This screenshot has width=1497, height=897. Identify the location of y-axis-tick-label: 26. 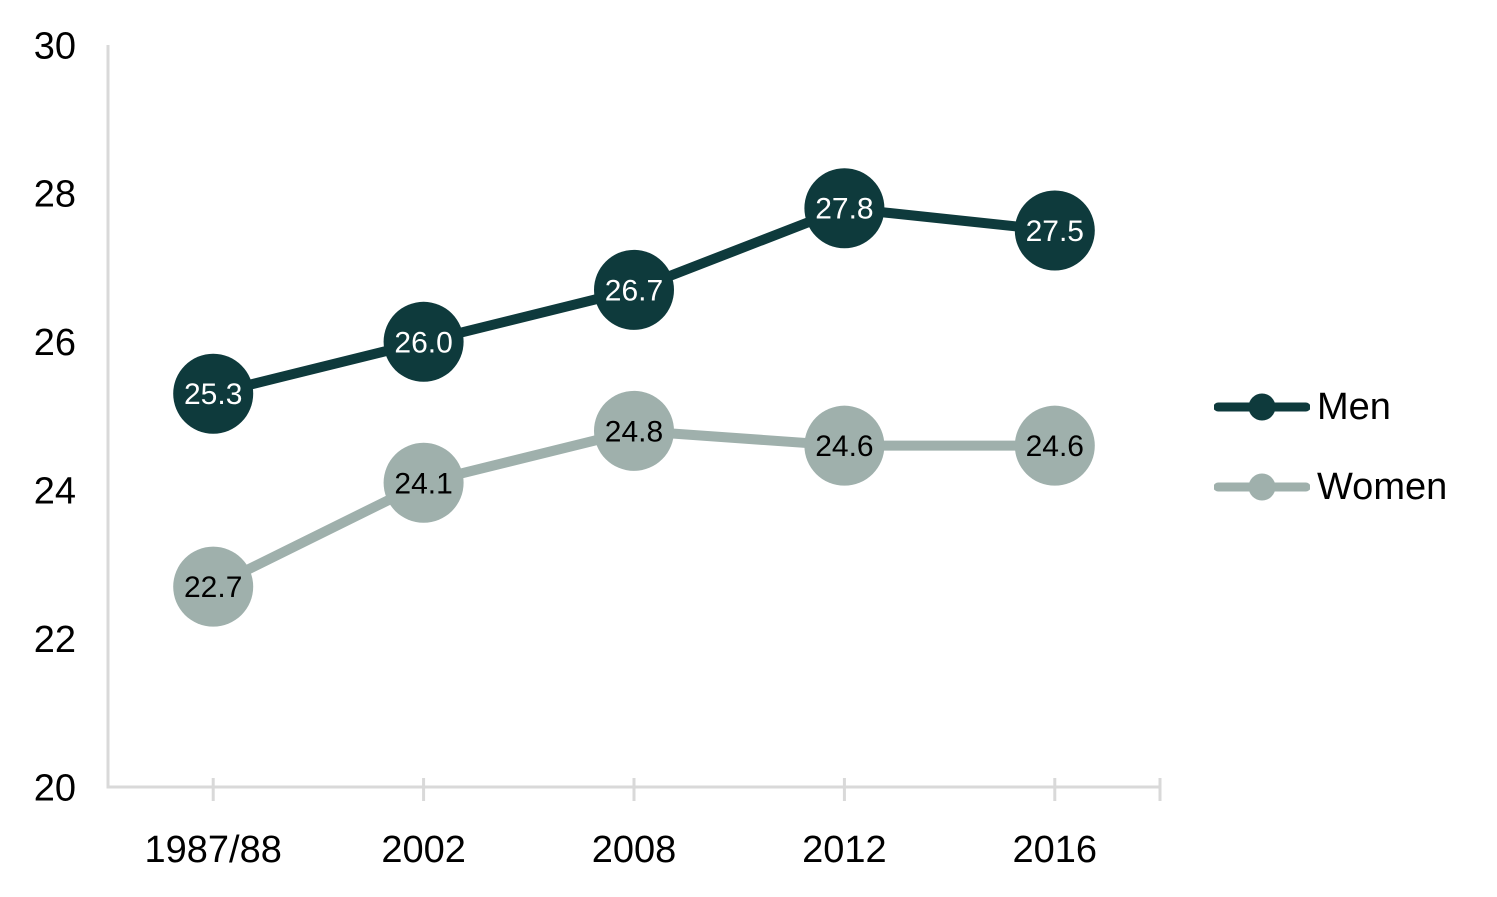
(55, 343).